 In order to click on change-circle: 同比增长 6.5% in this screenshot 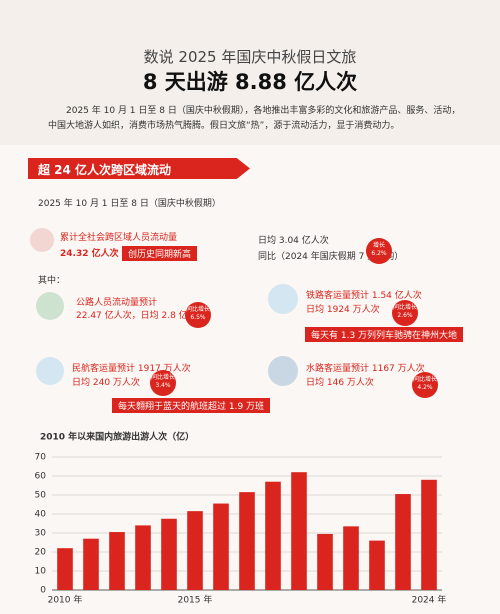, I will do `click(198, 315)`.